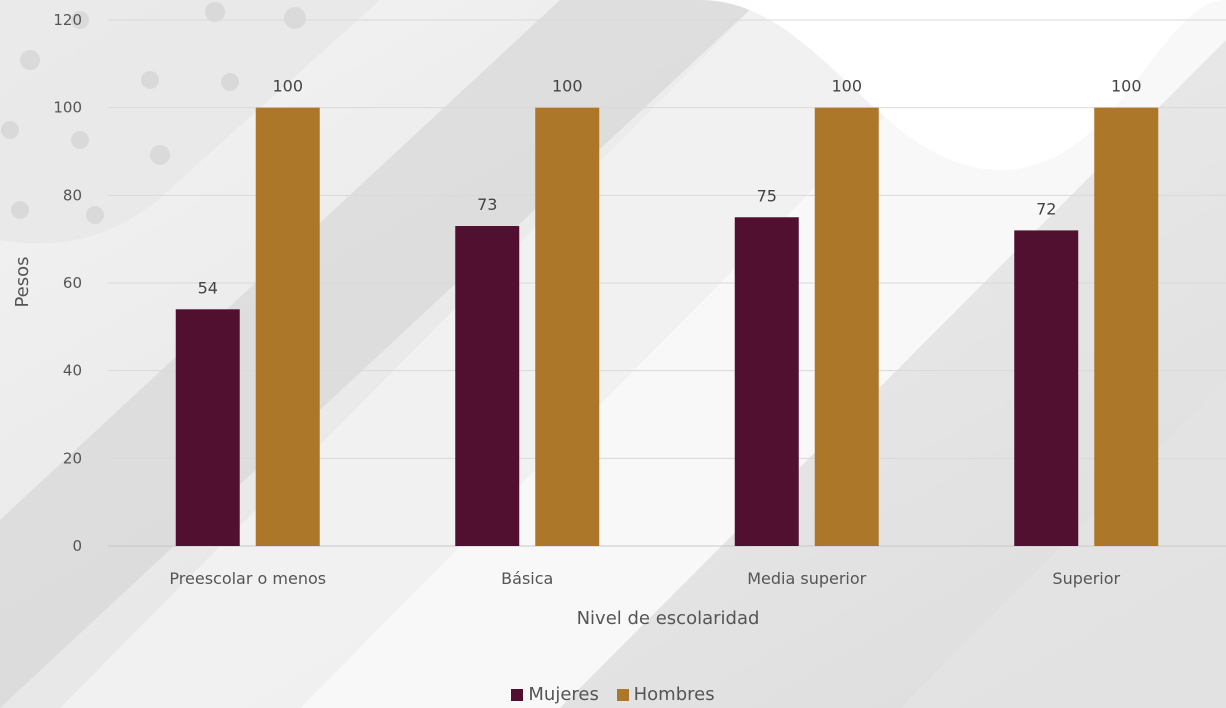 This screenshot has width=1226, height=708. Describe the element at coordinates (767, 195) in the screenshot. I see `data-label: 75` at that location.